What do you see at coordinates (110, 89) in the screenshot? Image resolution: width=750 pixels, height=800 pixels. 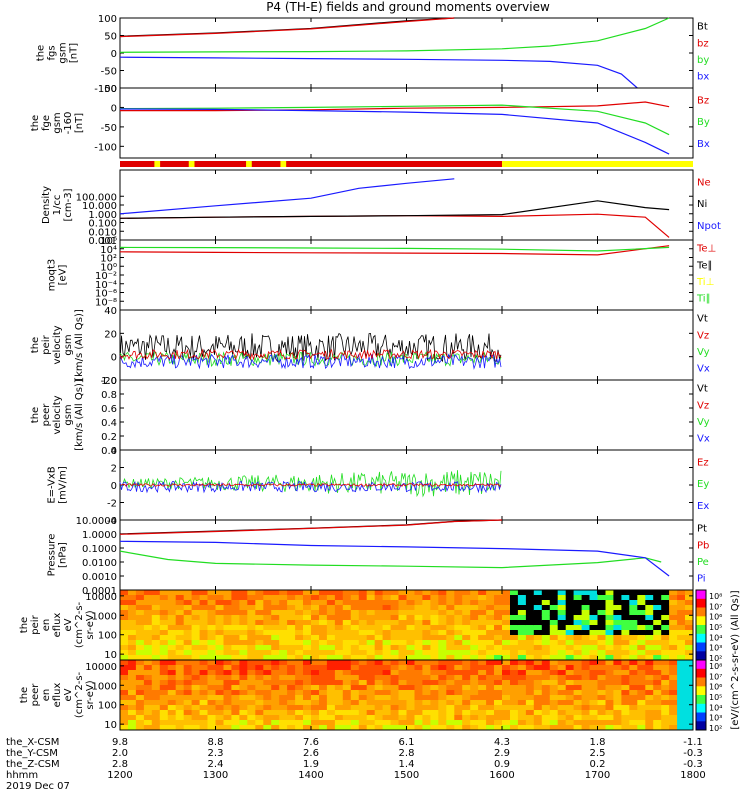 I see `y-tick-label: 50` at bounding box center [110, 89].